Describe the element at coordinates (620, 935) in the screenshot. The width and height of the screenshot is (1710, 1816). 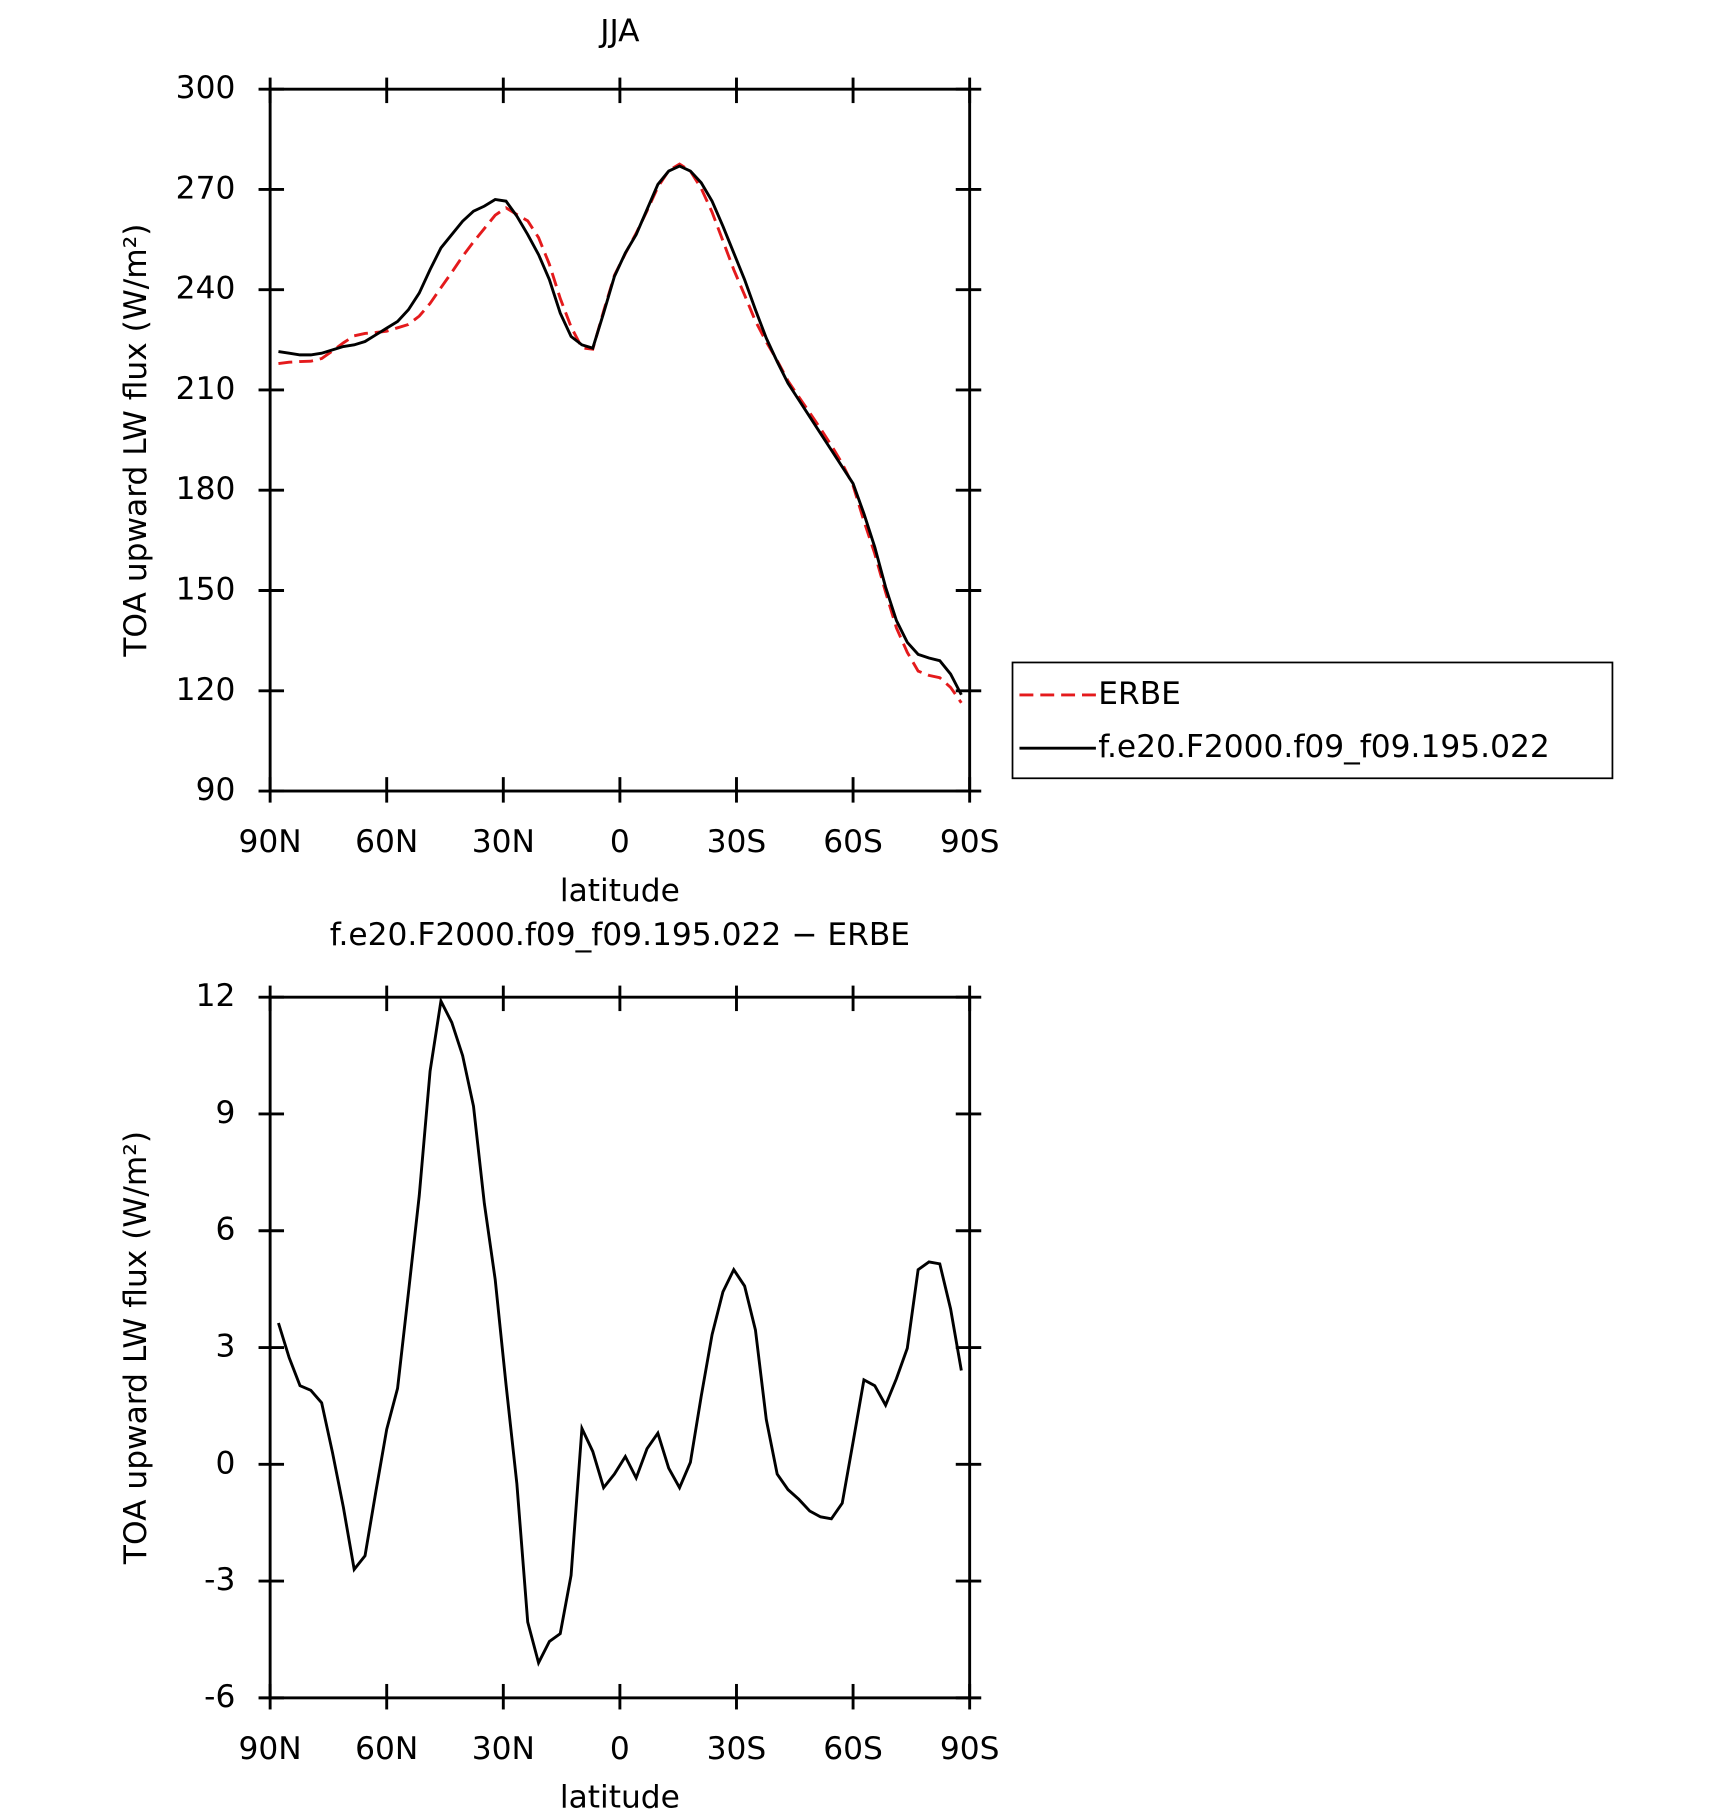
I see `chart-title: f.e20.F2000.f09_f09.195.022 − ERBE` at that location.